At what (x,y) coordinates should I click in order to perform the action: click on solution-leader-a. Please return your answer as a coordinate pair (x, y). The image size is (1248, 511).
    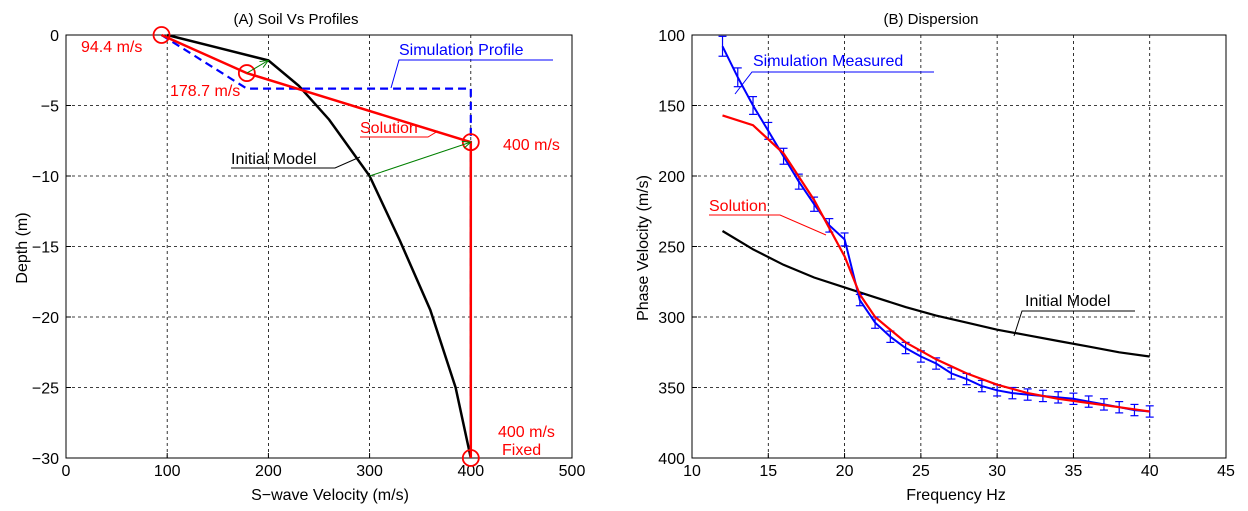
    Looking at the image, I should click on (399, 134).